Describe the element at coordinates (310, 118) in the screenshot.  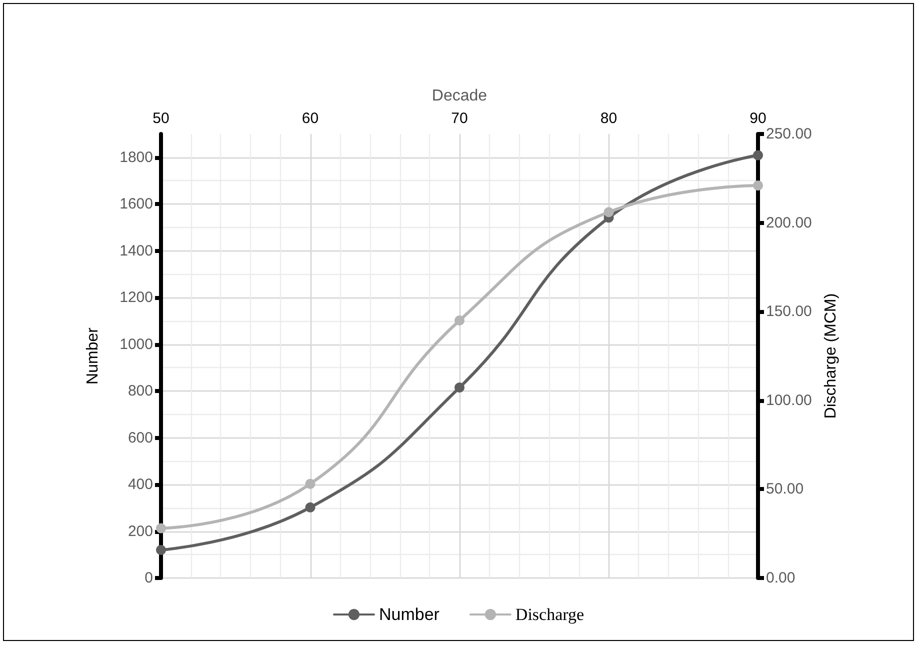
I see `x-tick-label: 60` at that location.